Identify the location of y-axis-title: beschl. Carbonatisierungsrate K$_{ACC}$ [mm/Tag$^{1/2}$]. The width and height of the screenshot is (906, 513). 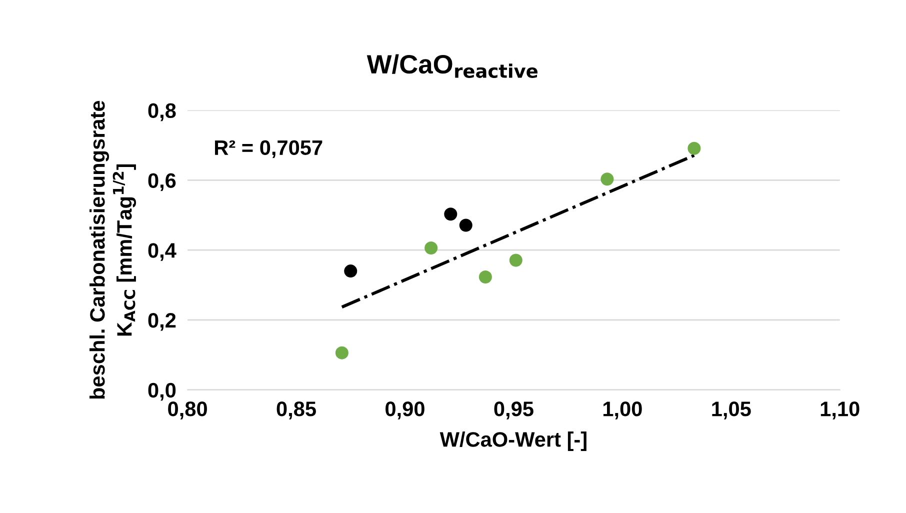
(113, 249).